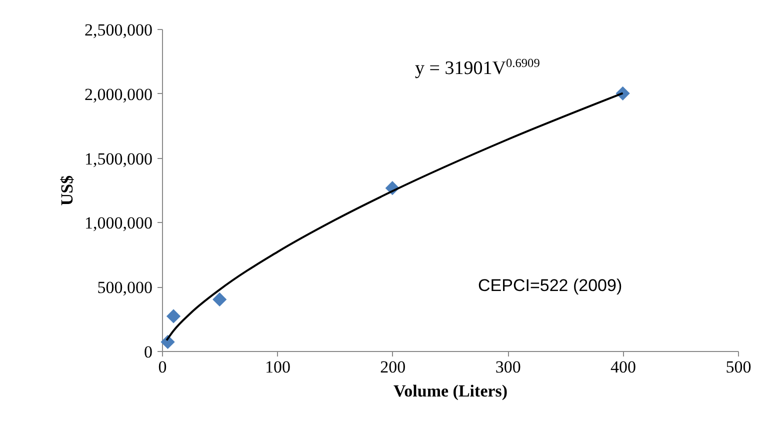  Describe the element at coordinates (148, 352) in the screenshot. I see `y-tick-label: 0` at that location.